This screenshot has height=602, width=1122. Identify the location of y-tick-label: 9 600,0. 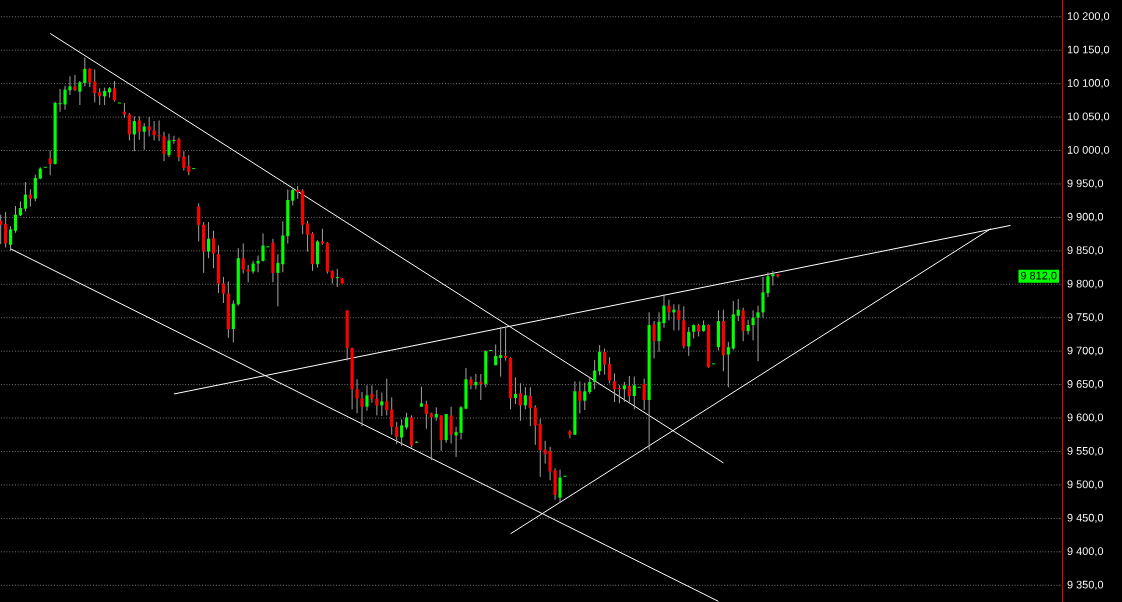
(1085, 418).